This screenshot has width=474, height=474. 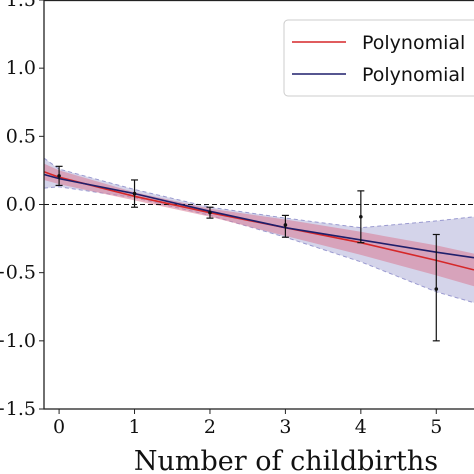 I want to click on x-tick-label-2: 2, so click(x=210, y=427).